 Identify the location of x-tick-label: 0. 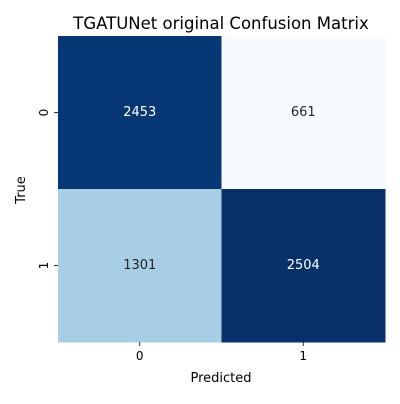
(140, 356).